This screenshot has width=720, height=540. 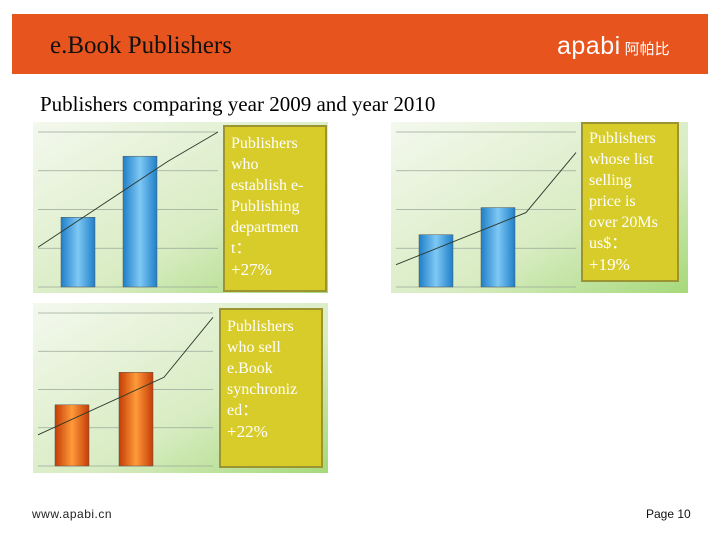 I want to click on annotation-value: +27%, so click(x=251, y=269).